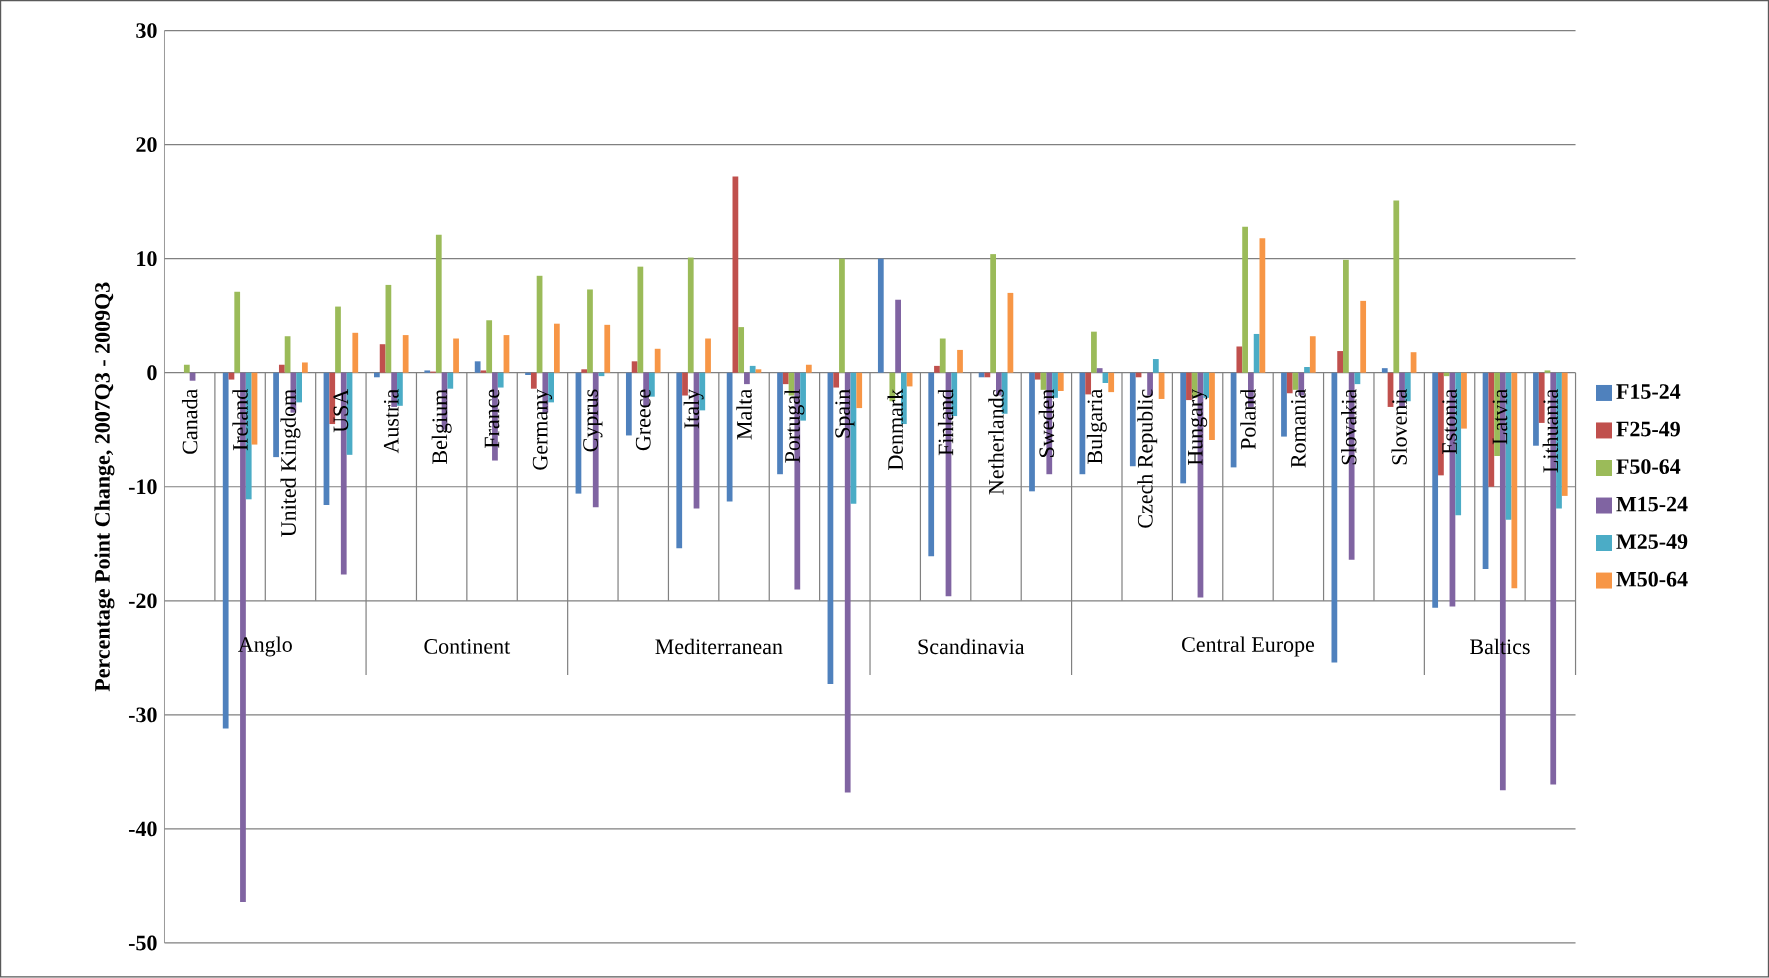 This screenshot has height=978, width=1769. Describe the element at coordinates (542, 429) in the screenshot. I see `x-tick-label: Germany` at that location.